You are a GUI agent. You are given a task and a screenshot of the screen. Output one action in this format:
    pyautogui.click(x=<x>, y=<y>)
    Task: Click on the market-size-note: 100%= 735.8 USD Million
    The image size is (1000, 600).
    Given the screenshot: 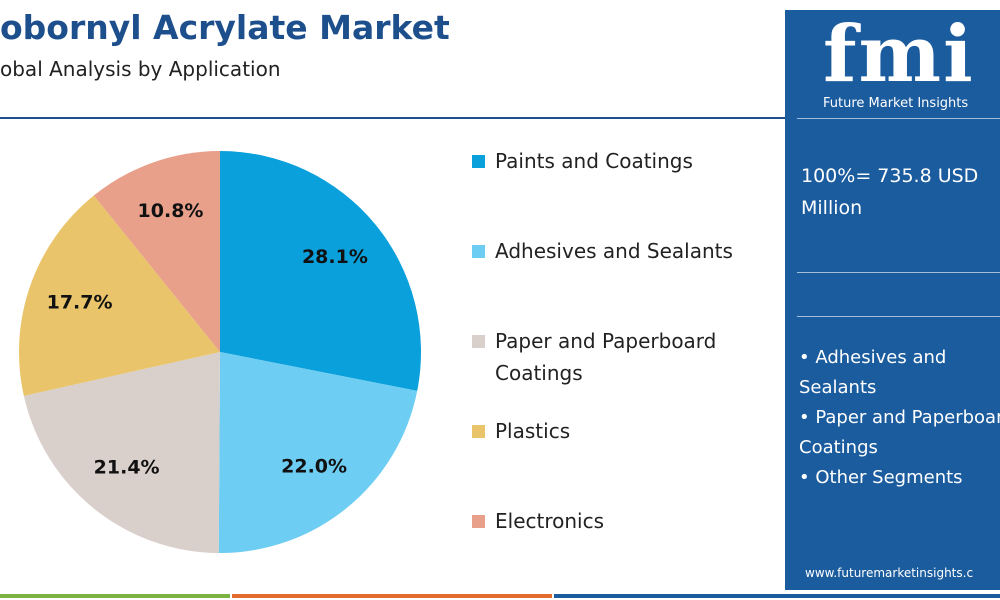 What is the action you would take?
    pyautogui.click(x=890, y=192)
    